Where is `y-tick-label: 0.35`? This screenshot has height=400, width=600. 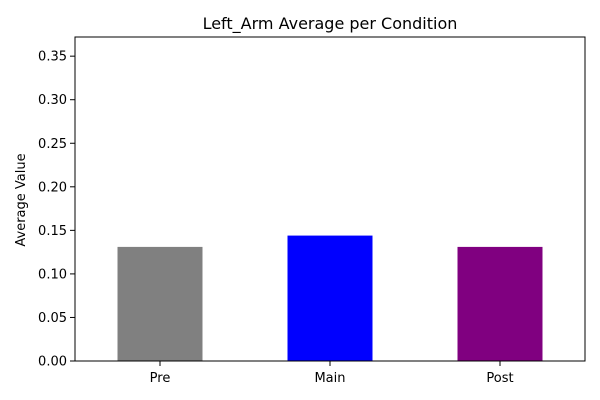 y-tick-label: 0.35 is located at coordinates (52, 57).